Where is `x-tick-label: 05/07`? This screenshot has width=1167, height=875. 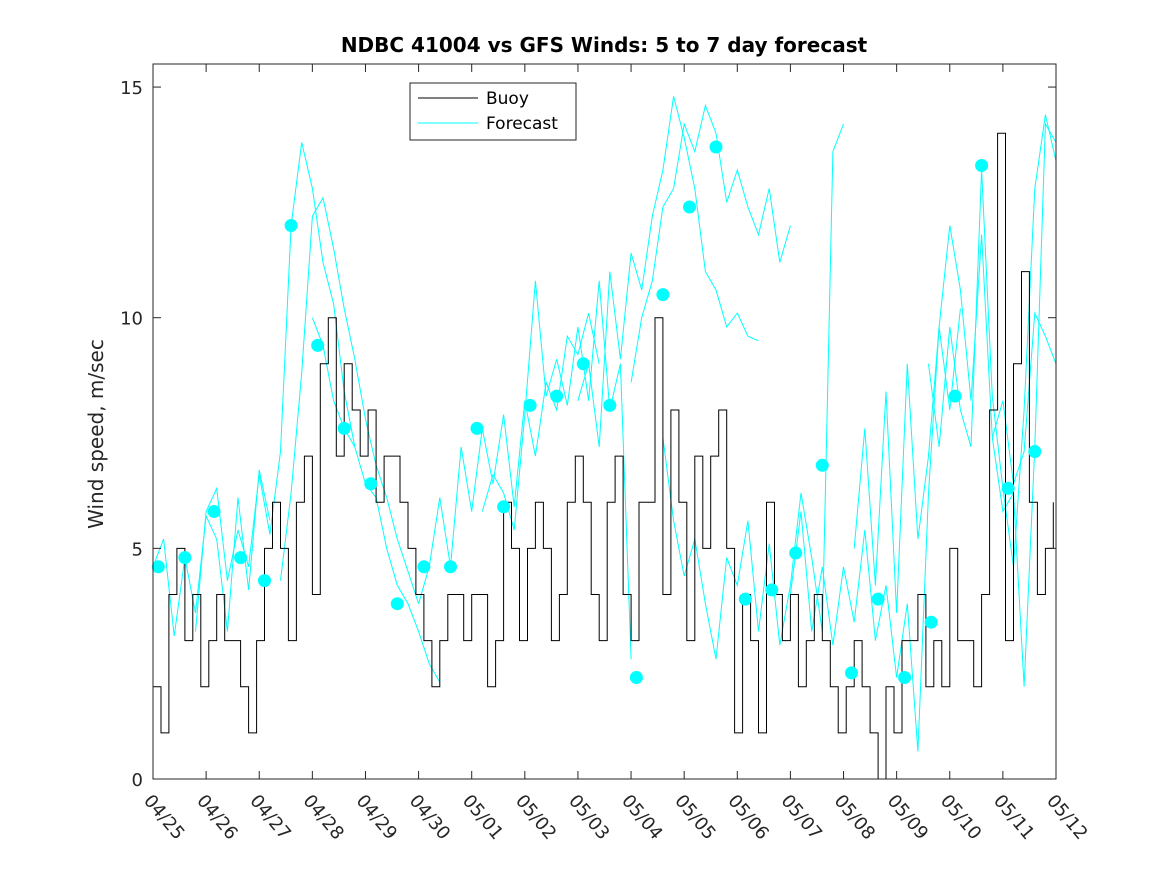
x-tick-label: 05/07 is located at coordinates (801, 817).